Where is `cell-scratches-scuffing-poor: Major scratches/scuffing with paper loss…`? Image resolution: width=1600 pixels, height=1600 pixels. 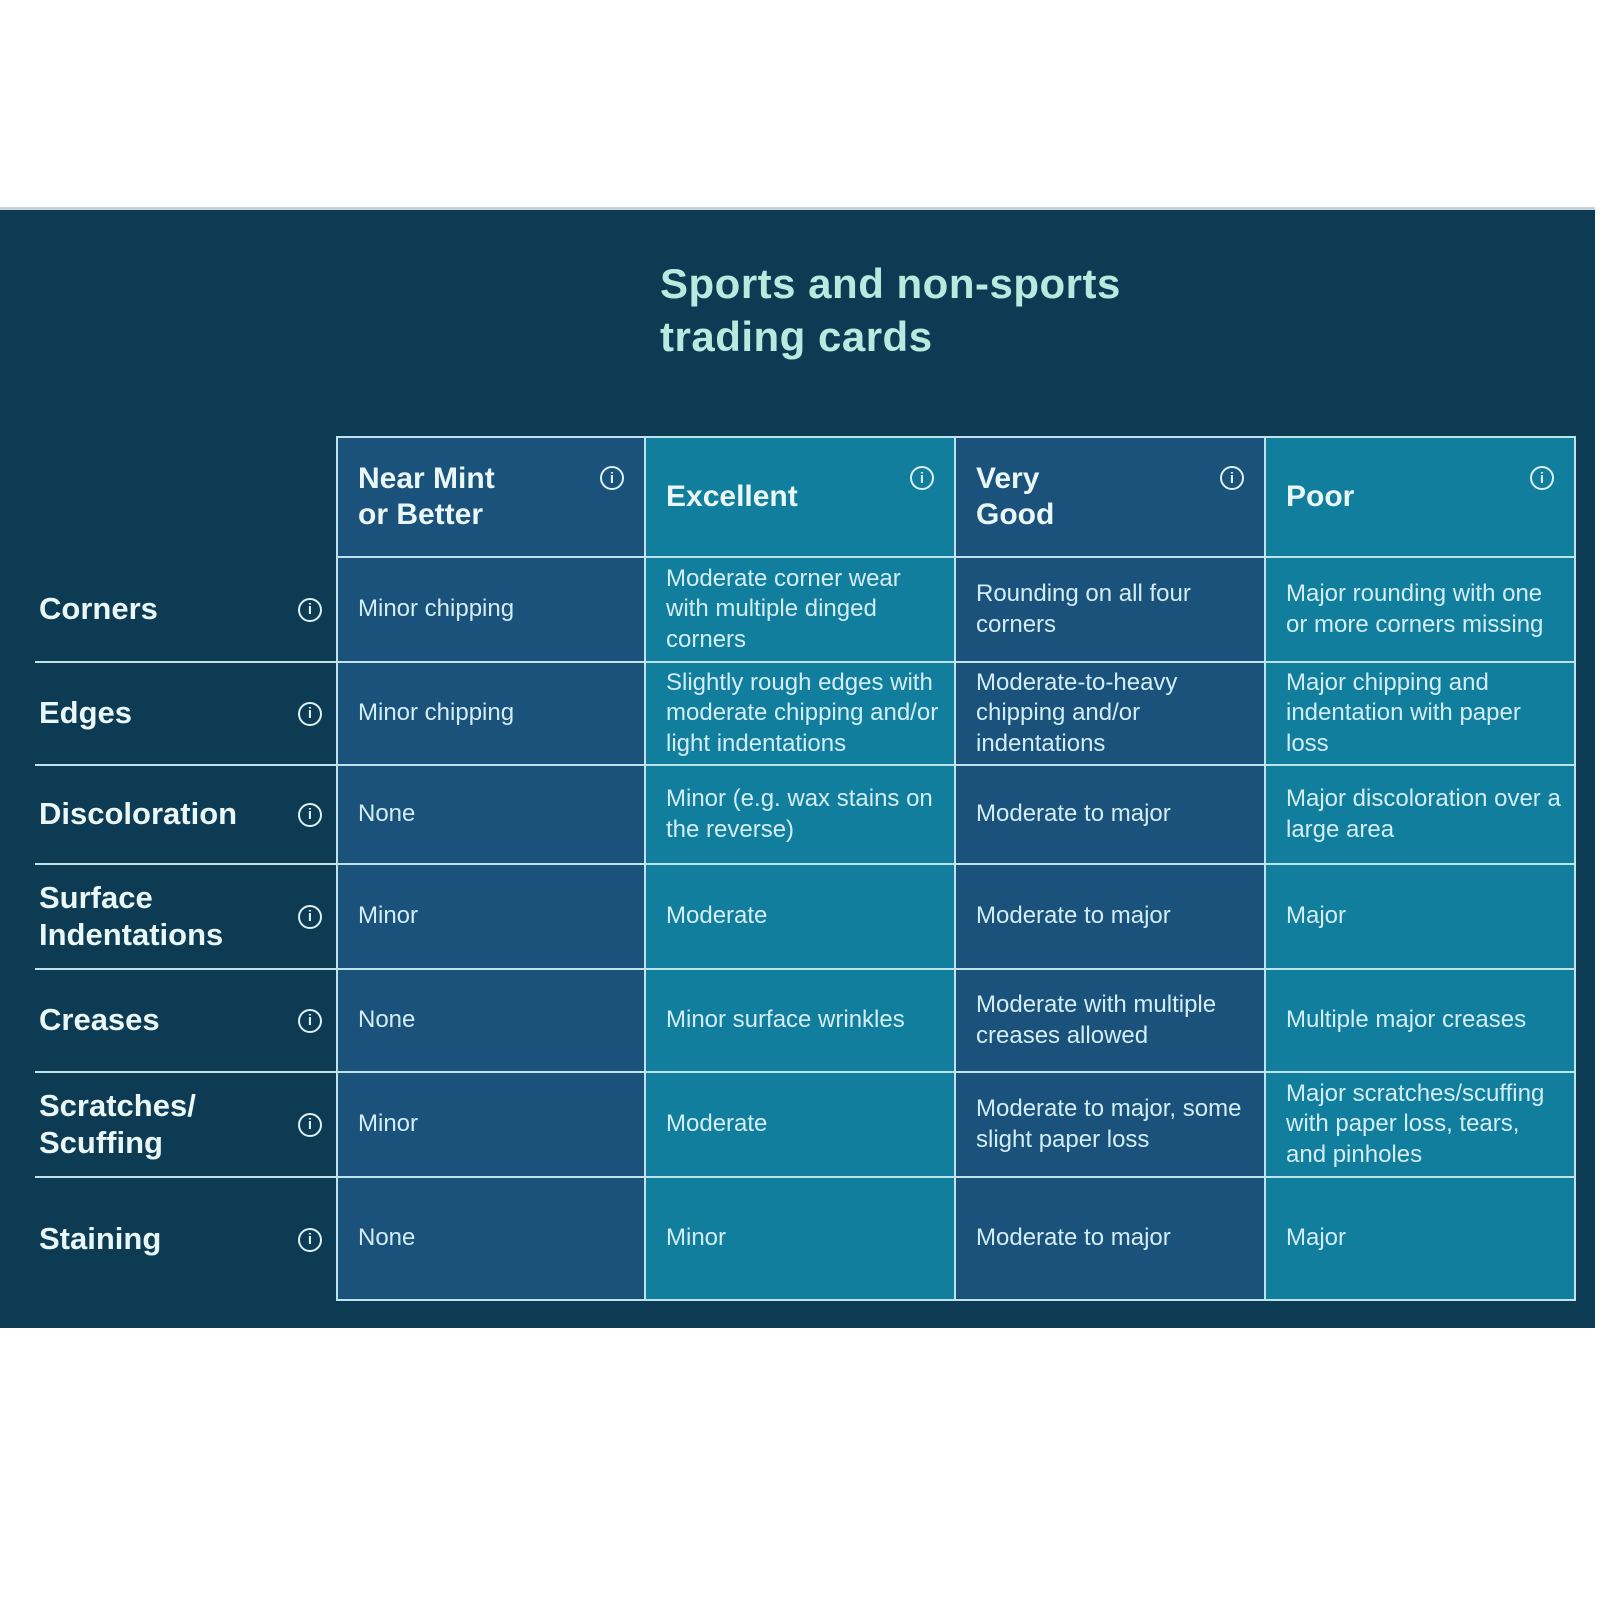 cell-scratches-scuffing-poor: Major scratches/scuffing with paper loss… is located at coordinates (1421, 1125).